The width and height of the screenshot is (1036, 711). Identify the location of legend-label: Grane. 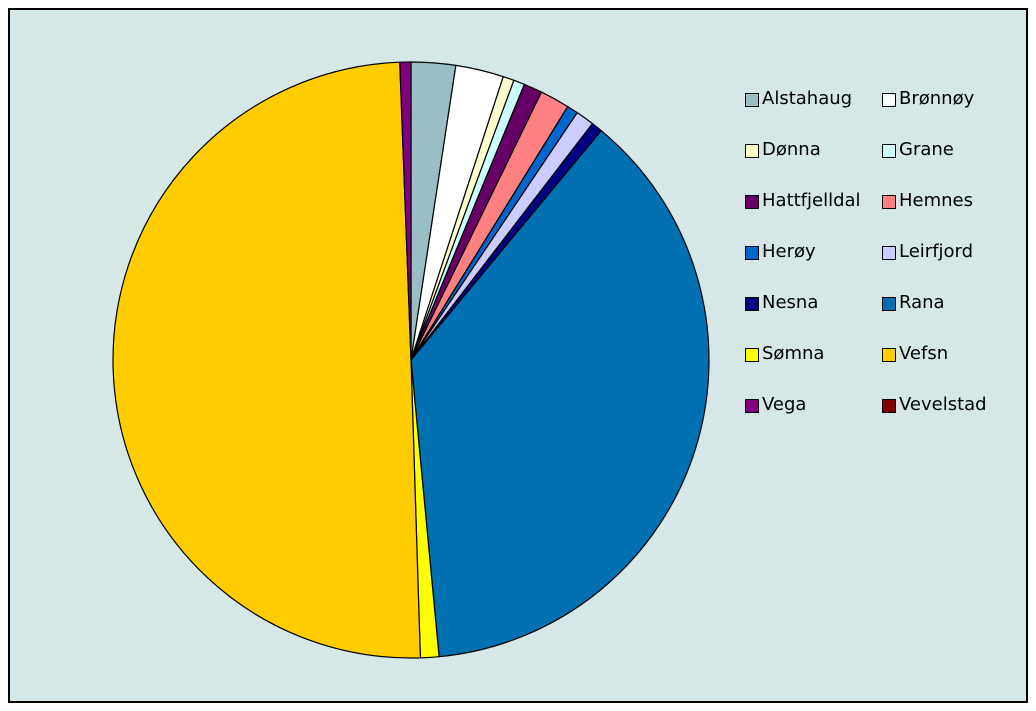
(926, 149).